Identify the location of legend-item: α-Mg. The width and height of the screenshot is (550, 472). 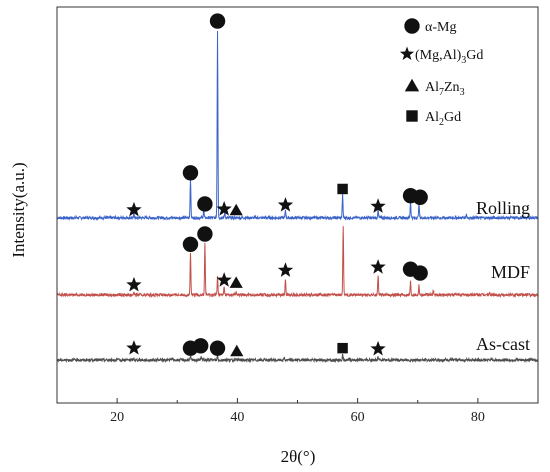
(430, 26).